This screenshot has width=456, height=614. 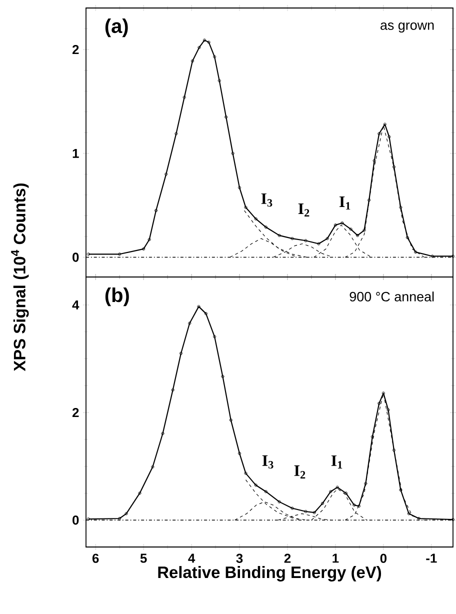 I want to click on text: 900 °C anneal, so click(x=392, y=297).